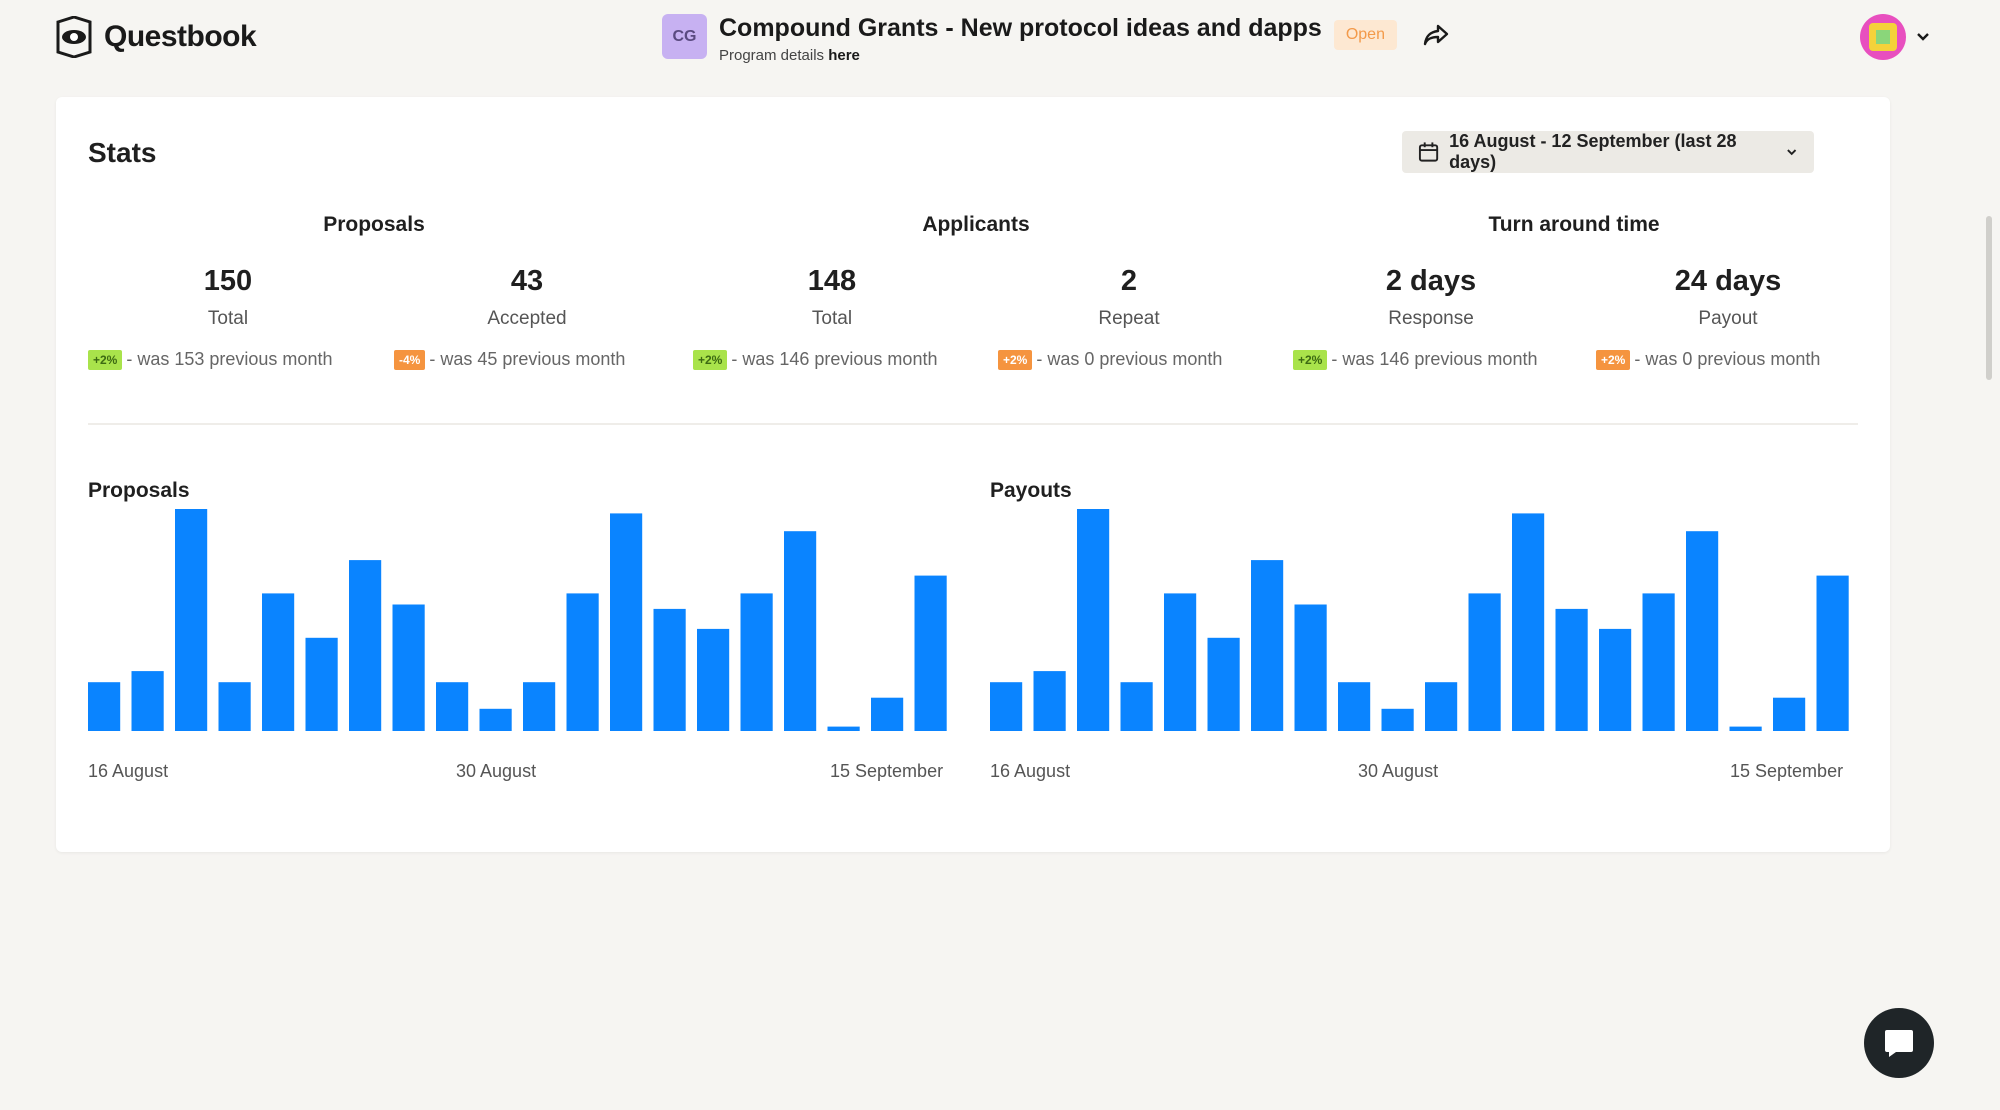 This screenshot has width=2000, height=1110. I want to click on user-menu, so click(1896, 37).